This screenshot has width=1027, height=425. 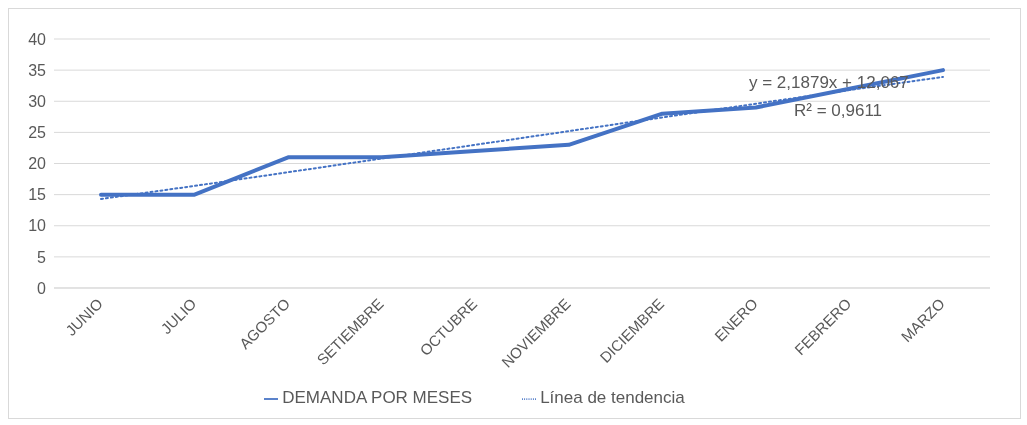 I want to click on y-tick-label: 20, so click(x=37, y=164).